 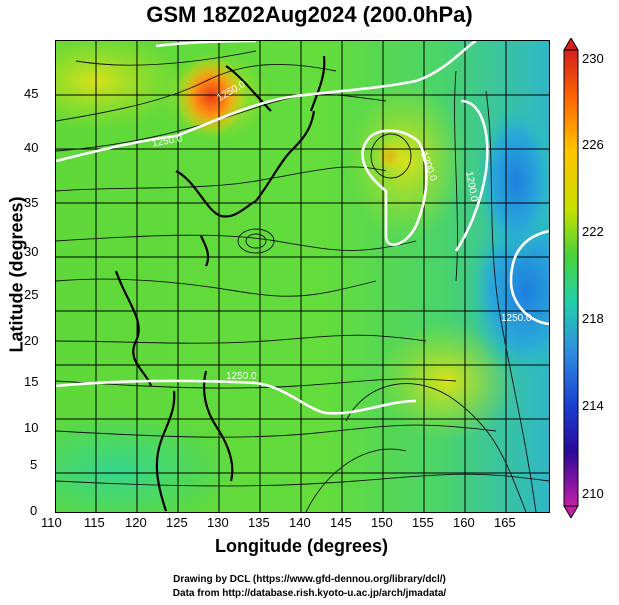 I want to click on colorbar, so click(x=571, y=278).